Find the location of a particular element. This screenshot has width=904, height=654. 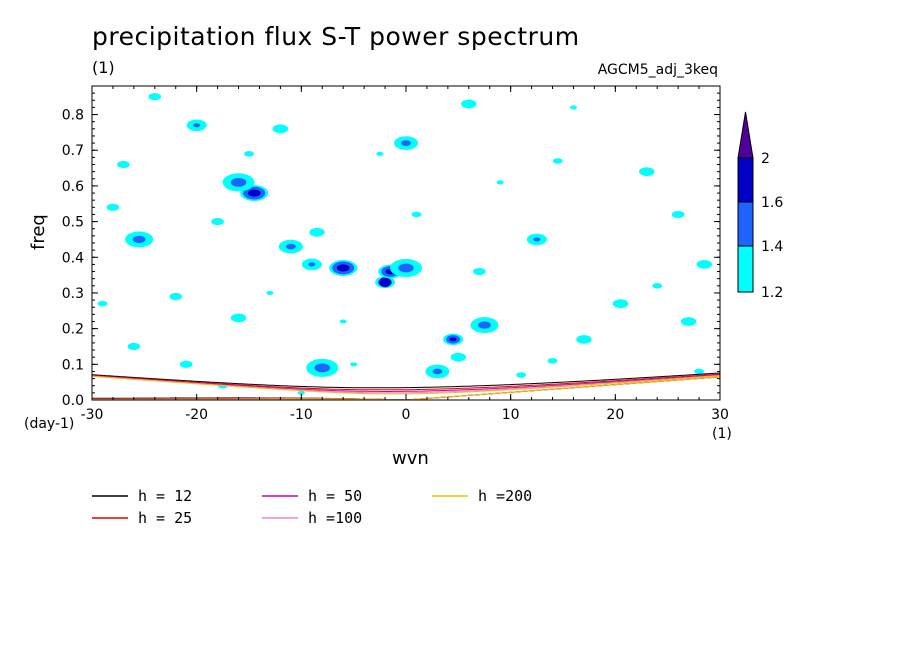

y-tick-label: 0.6 is located at coordinates (73, 187).